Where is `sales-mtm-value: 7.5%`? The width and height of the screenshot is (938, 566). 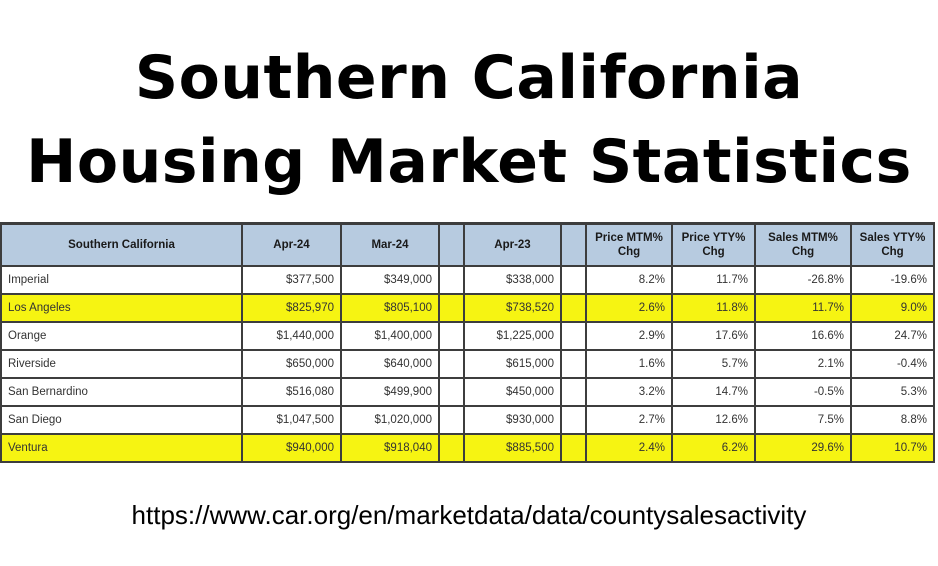 sales-mtm-value: 7.5% is located at coordinates (803, 420).